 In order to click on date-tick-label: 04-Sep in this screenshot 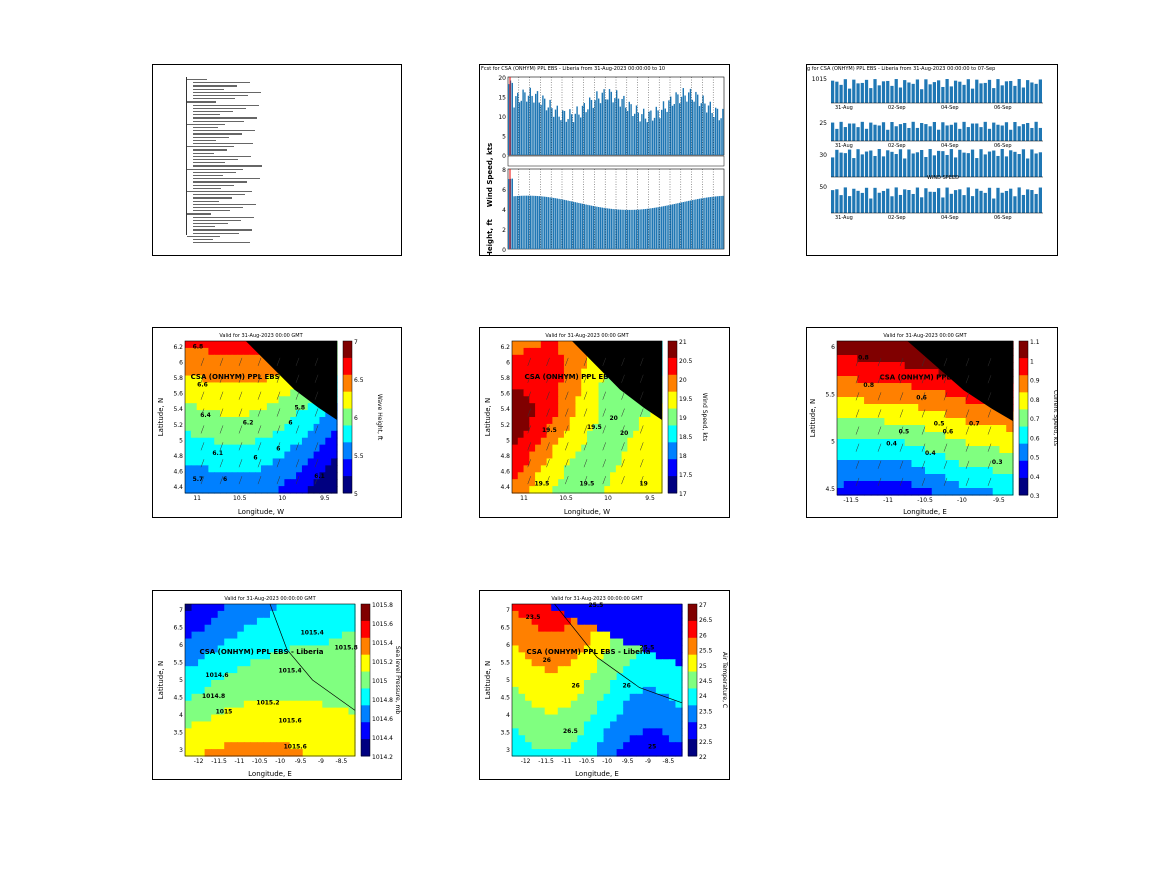, I will do `click(950, 108)`.